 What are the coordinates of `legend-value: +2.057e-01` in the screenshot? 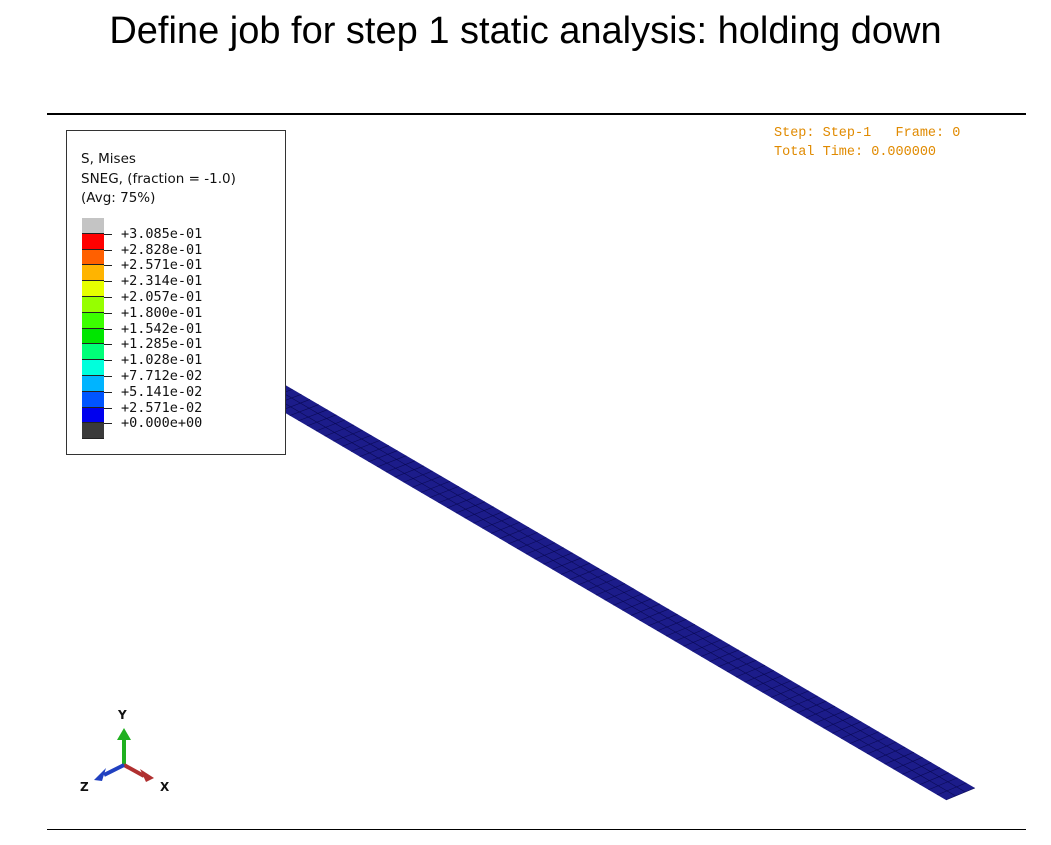 It's located at (162, 297).